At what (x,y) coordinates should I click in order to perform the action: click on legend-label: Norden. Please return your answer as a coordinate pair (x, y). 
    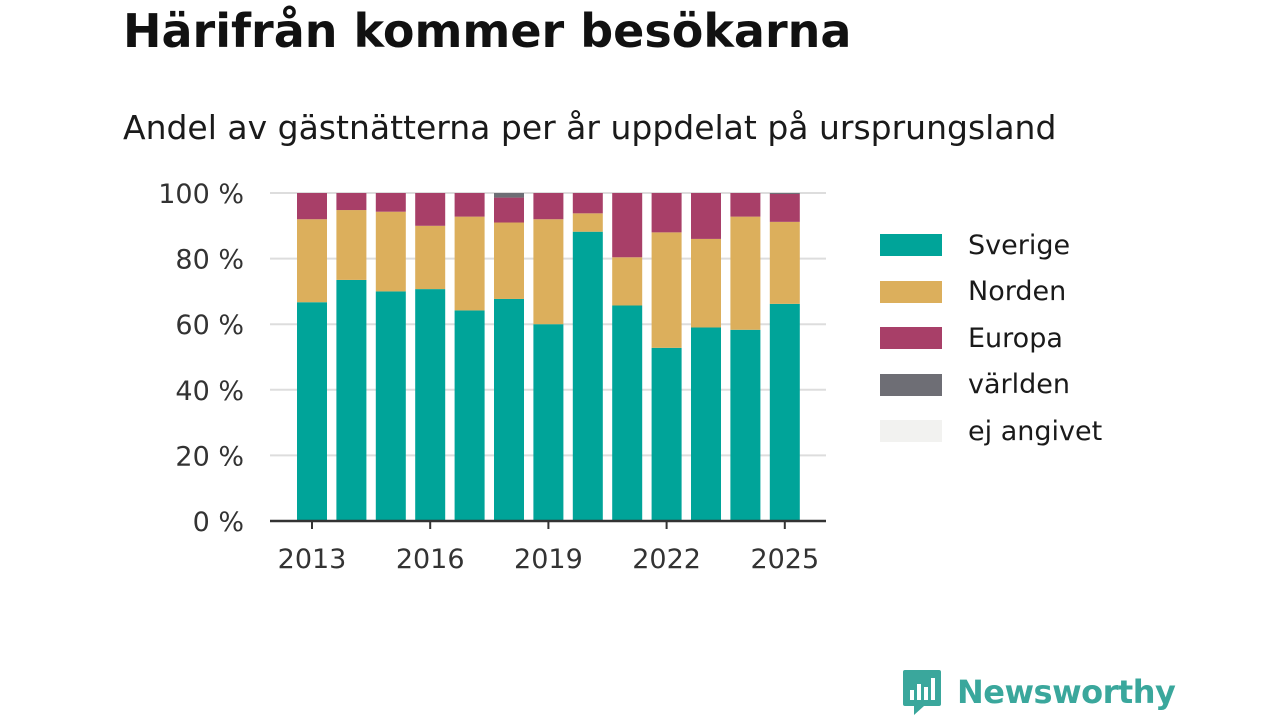
    Looking at the image, I should click on (1017, 292).